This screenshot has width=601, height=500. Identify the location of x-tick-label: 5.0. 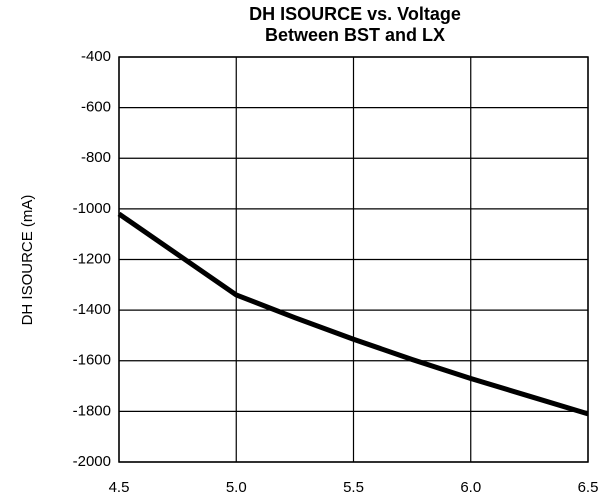
(236, 487).